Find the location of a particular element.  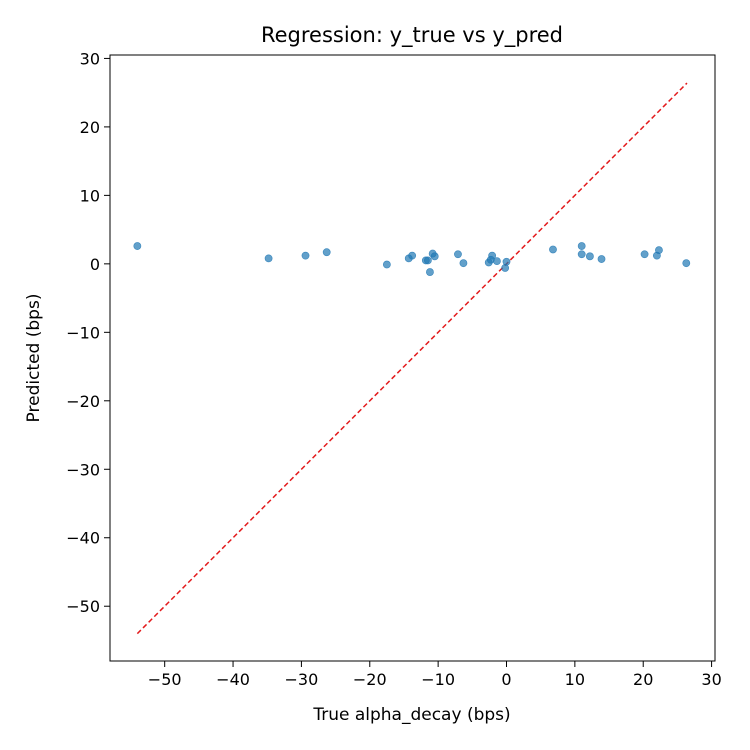

y-tick-label: −20 is located at coordinates (83, 401).